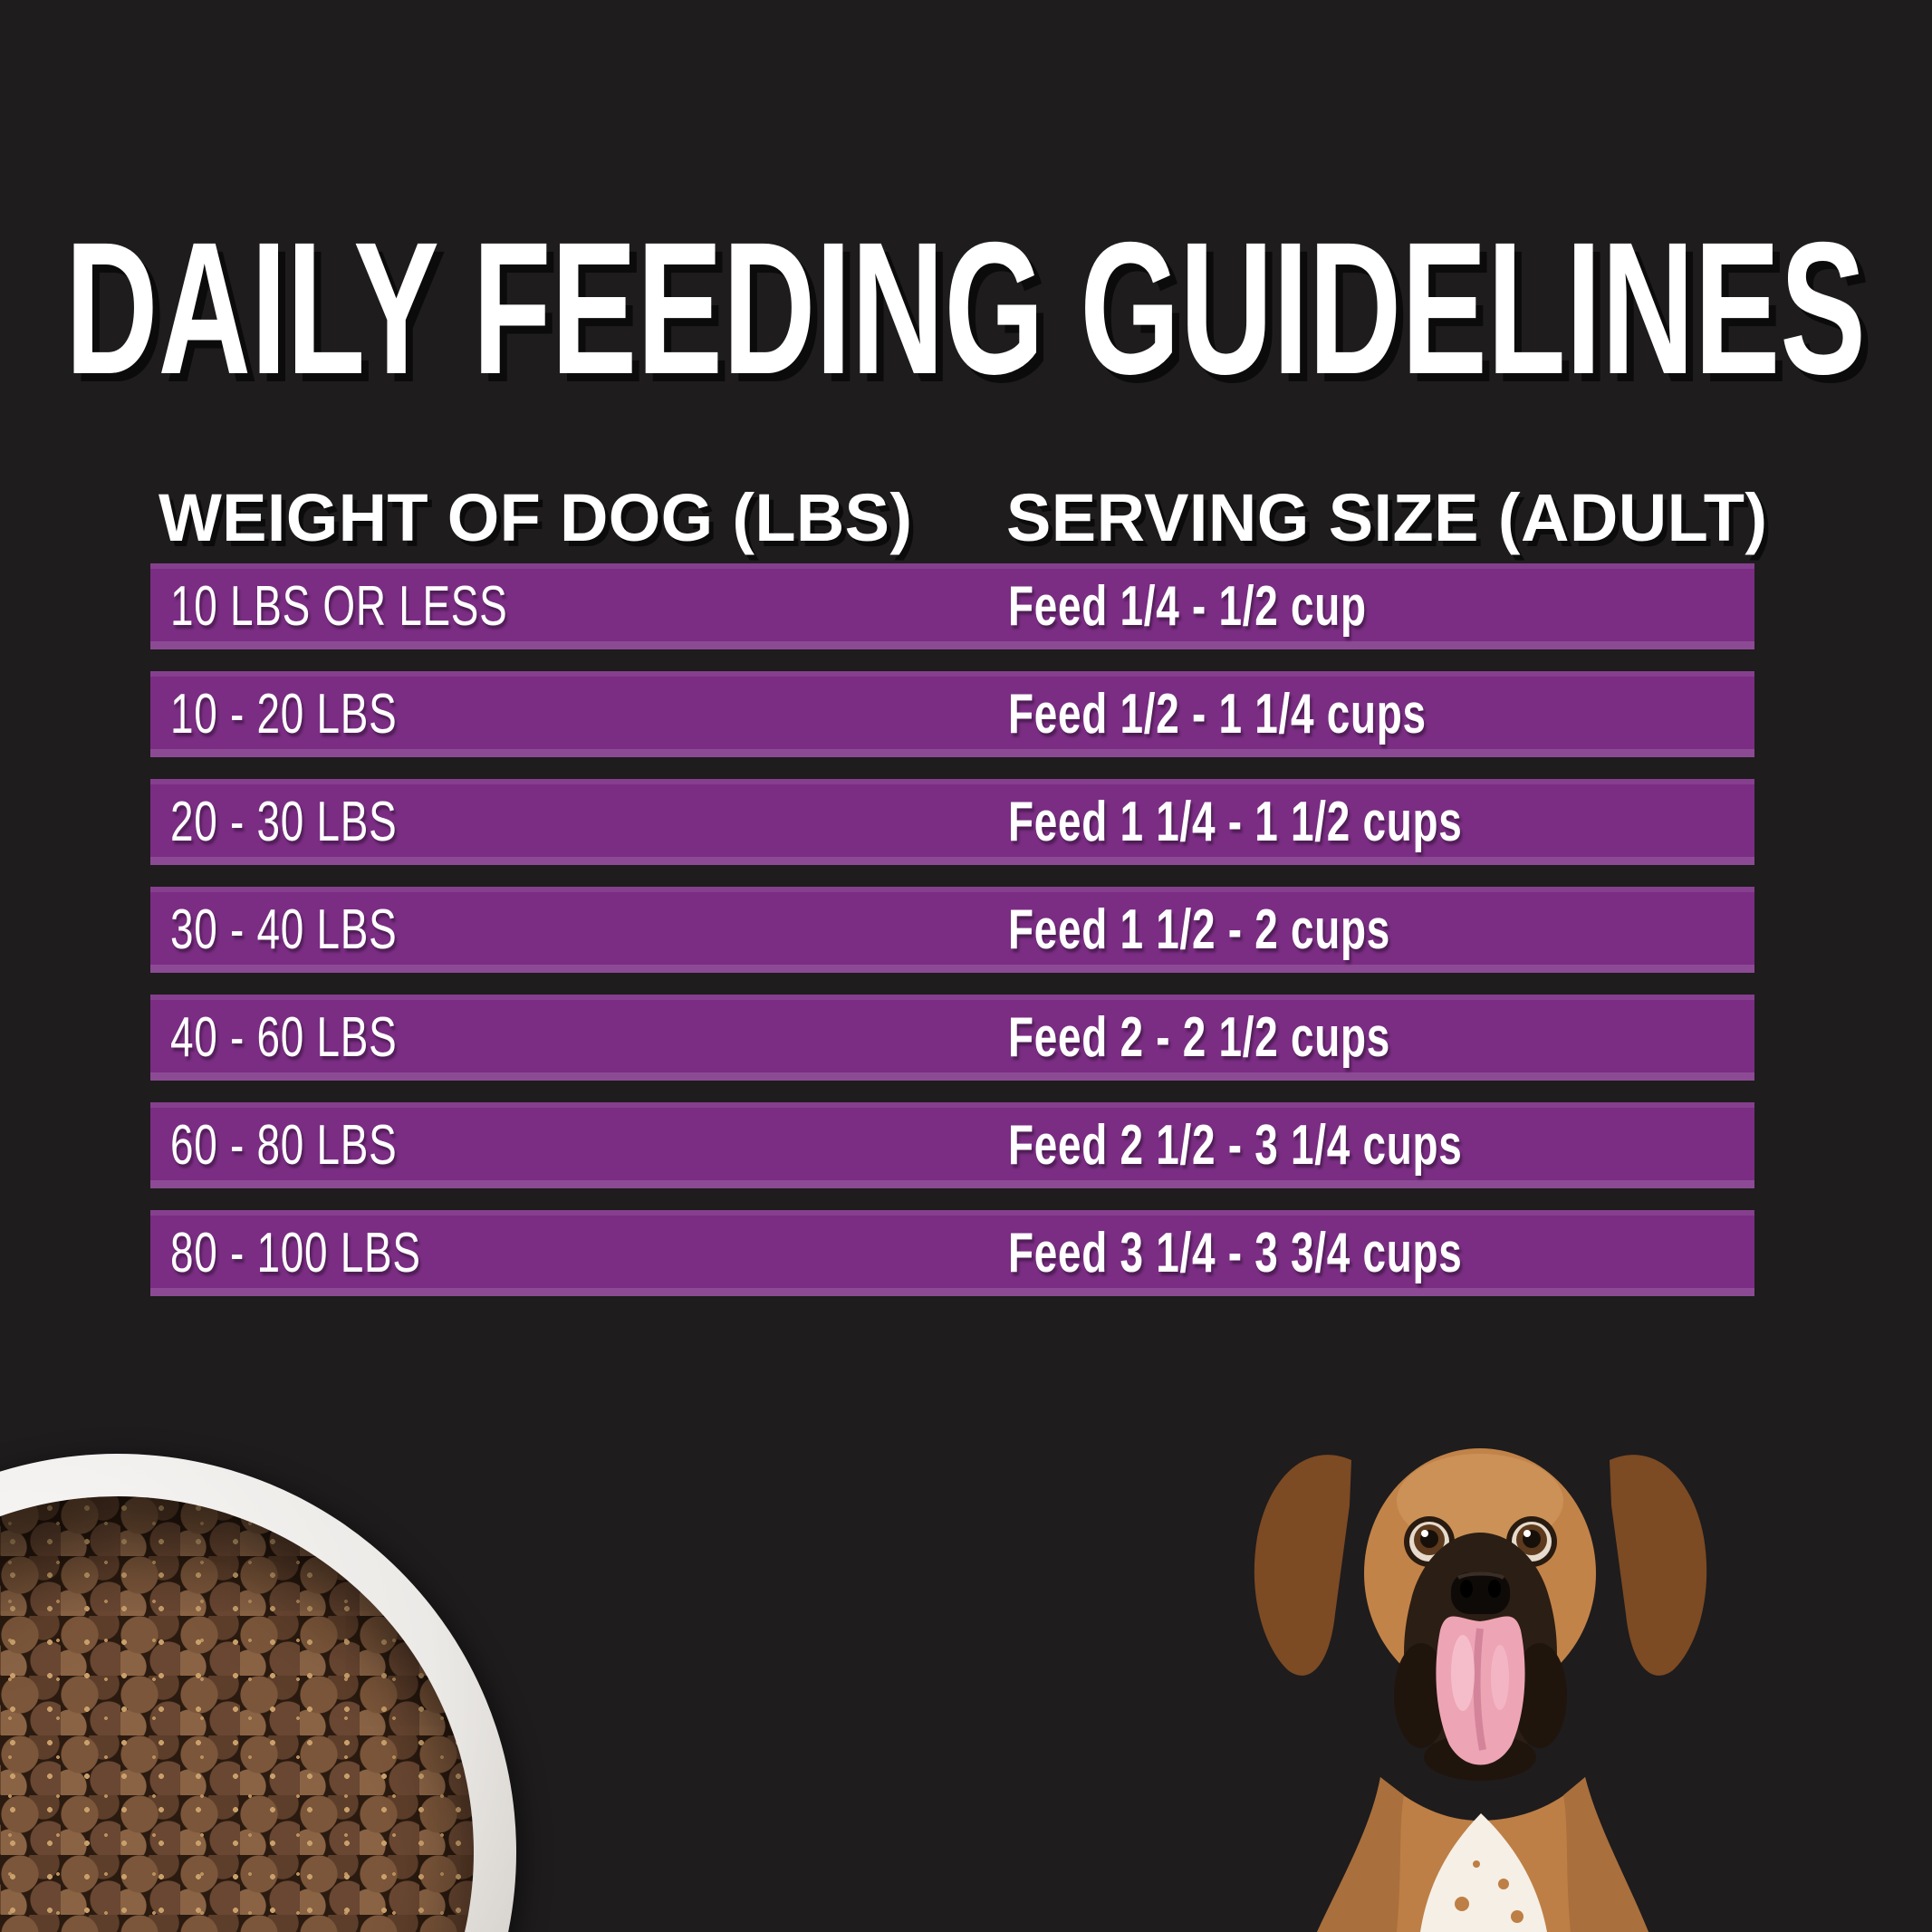  I want to click on weight-cell: 80 - 100 LBS, so click(295, 1252).